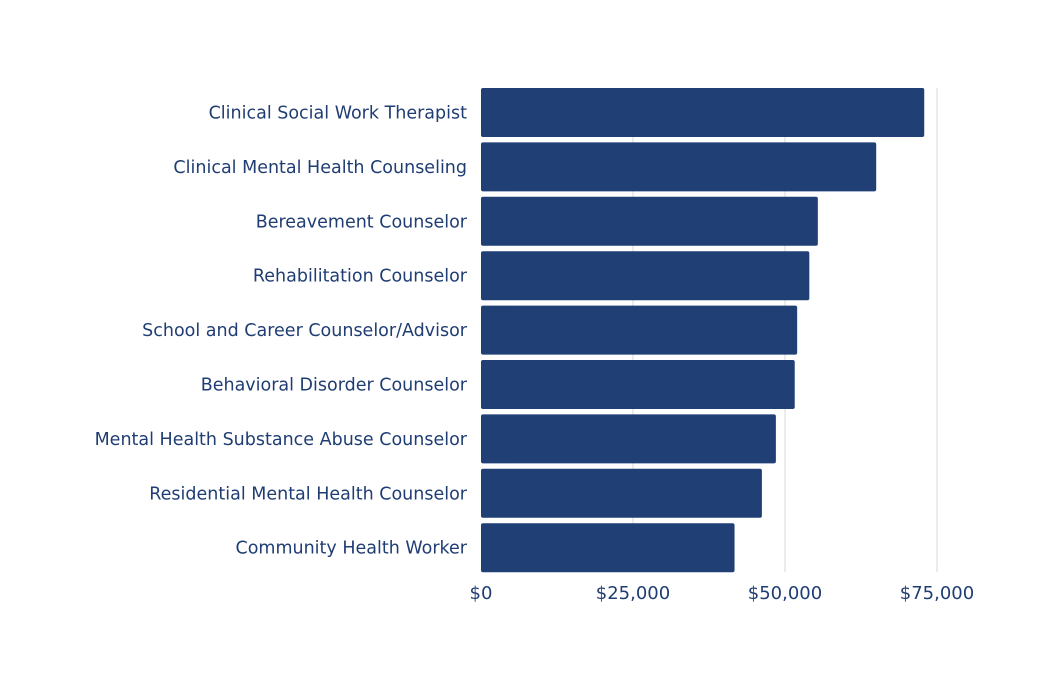  Describe the element at coordinates (320, 168) in the screenshot. I see `category-label: Clinical Mental Health Counseling` at that location.